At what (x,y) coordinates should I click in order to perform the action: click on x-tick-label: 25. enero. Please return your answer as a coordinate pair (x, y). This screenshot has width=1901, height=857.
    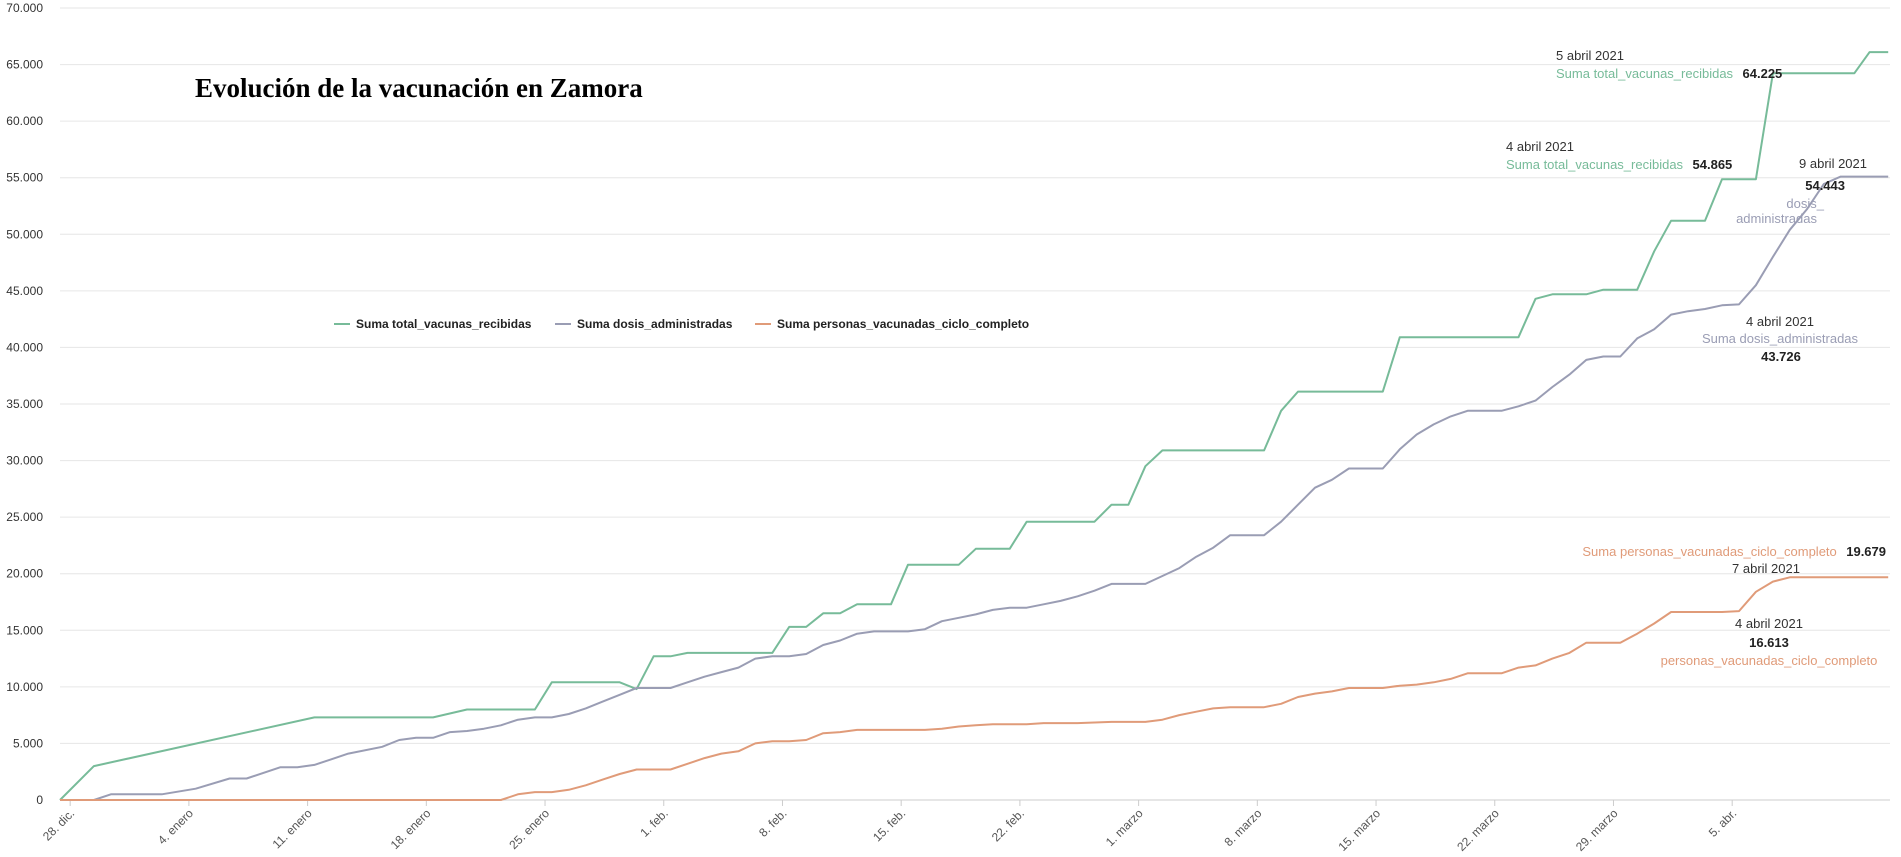
    Looking at the image, I should click on (529, 829).